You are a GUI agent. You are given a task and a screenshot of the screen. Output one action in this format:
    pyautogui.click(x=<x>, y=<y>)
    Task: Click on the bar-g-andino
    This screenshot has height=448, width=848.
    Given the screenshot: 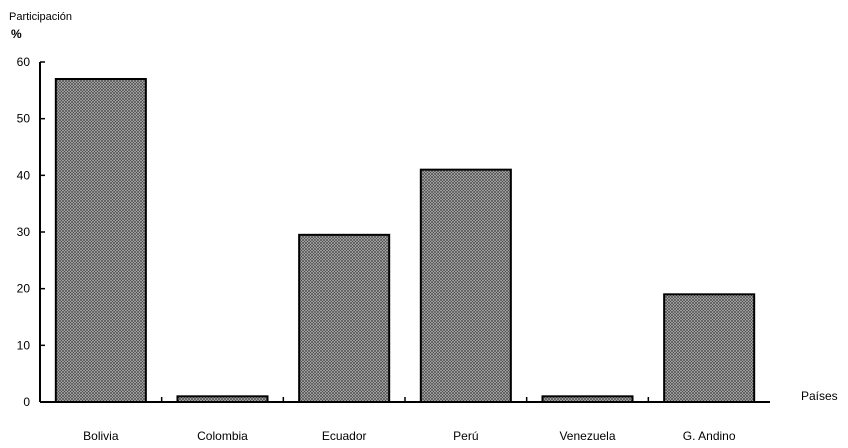 What is the action you would take?
    pyautogui.click(x=709, y=348)
    